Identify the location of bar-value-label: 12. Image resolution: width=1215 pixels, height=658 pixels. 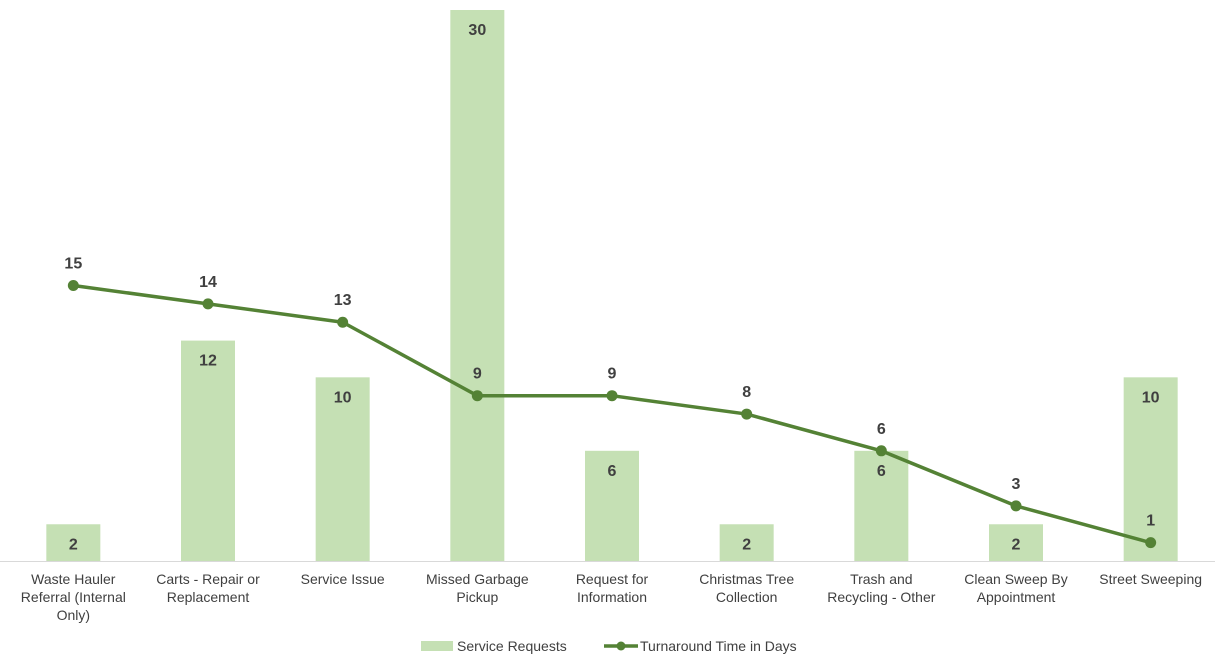
(208, 361).